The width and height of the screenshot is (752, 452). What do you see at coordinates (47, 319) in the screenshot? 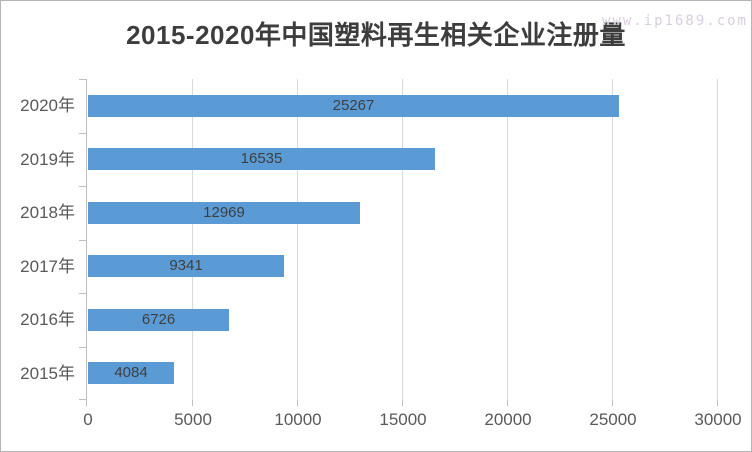
I see `category-label: 2016年` at bounding box center [47, 319].